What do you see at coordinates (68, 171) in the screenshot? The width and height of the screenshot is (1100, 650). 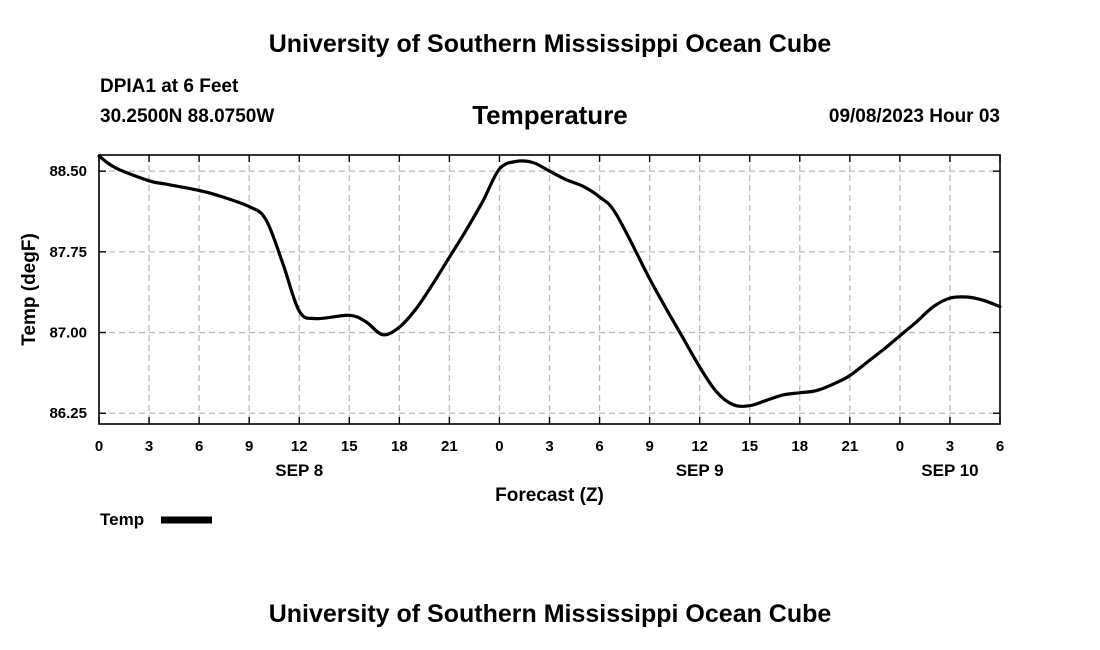 I see `y-tick-label: 88.50` at bounding box center [68, 171].